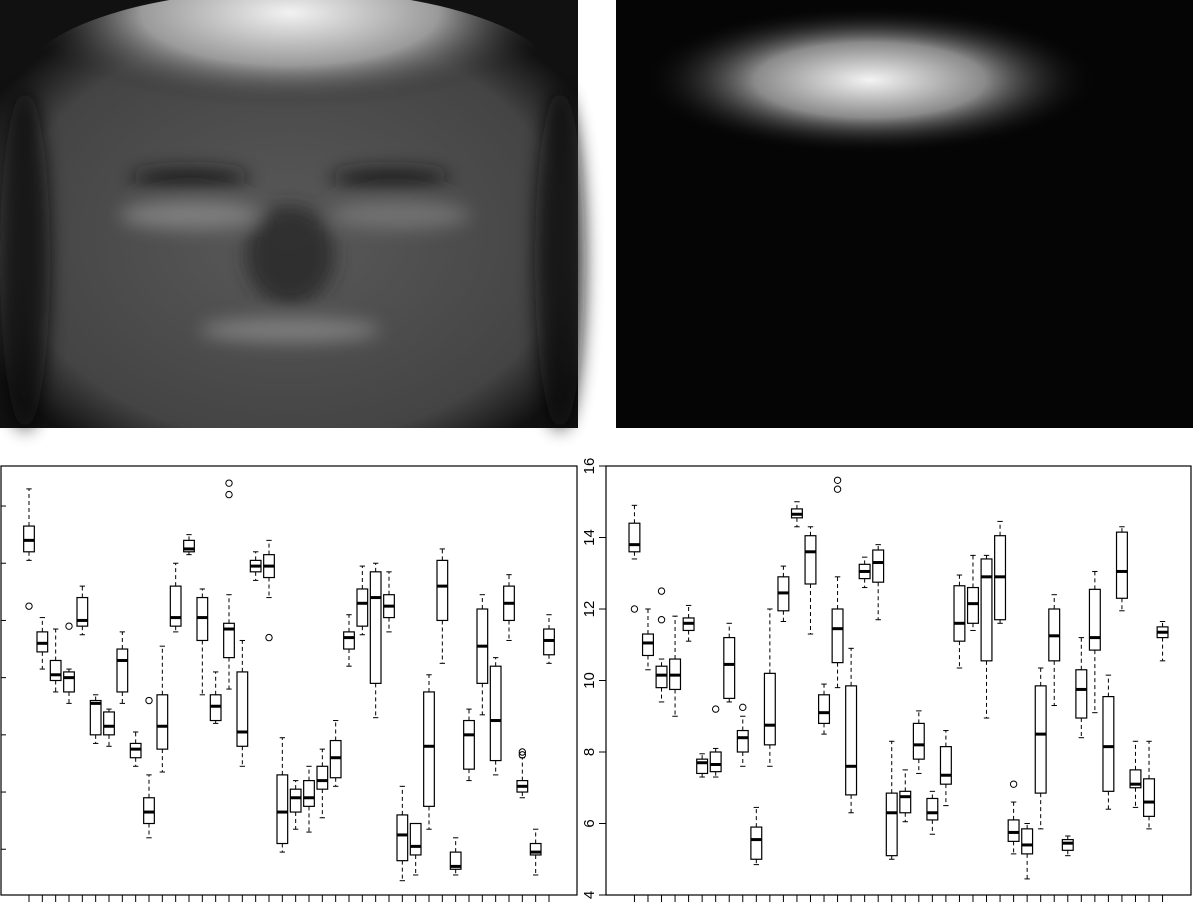  I want to click on y-tick-label: 8, so click(589, 752).